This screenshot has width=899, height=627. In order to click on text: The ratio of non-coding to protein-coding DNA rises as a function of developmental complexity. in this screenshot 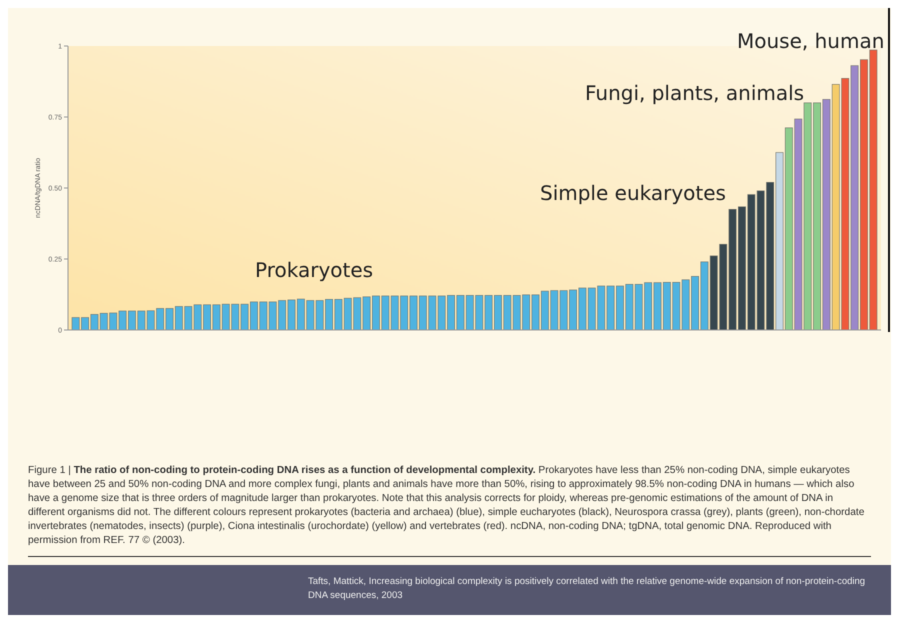, I will do `click(305, 470)`.